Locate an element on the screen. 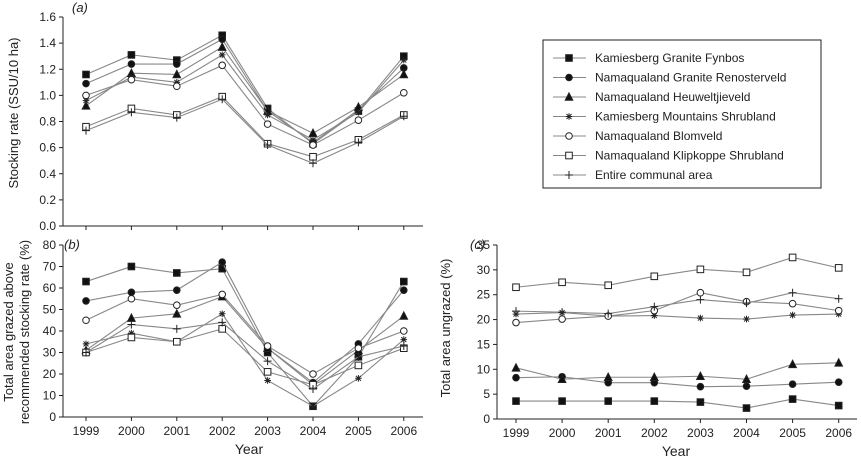 This screenshot has width=861, height=459. panel-c-series-group is located at coordinates (677, 332).